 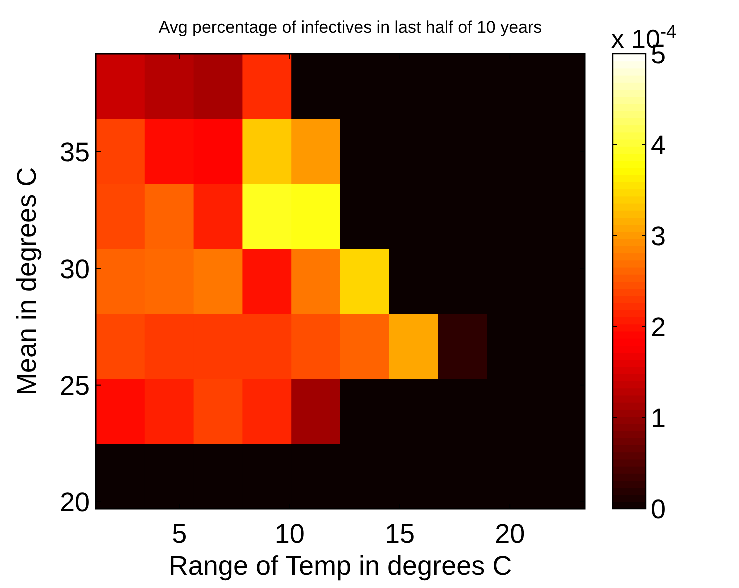 What do you see at coordinates (27, 281) in the screenshot?
I see `y-axis-title: Mean in degrees C` at bounding box center [27, 281].